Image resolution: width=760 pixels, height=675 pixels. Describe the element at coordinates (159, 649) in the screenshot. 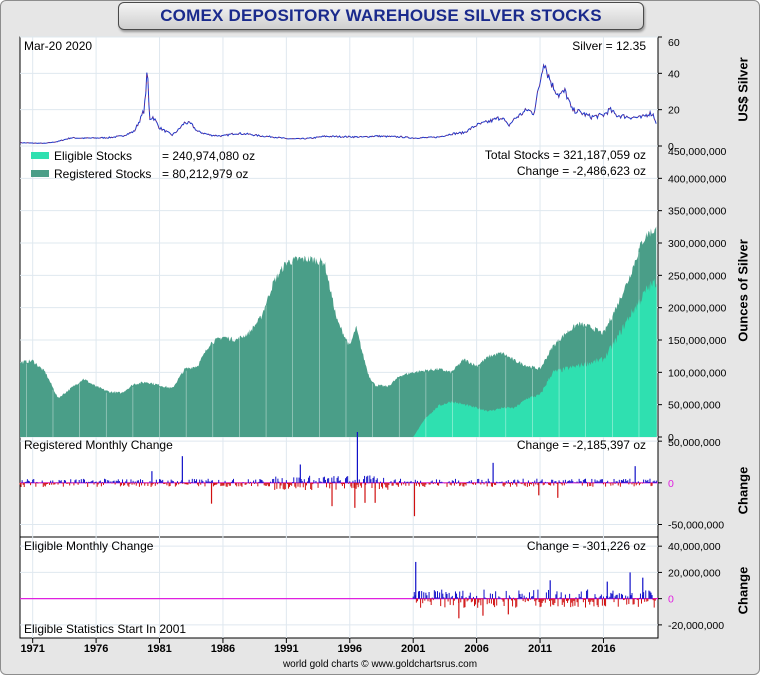

I see `x-tick-label: 1981` at that location.